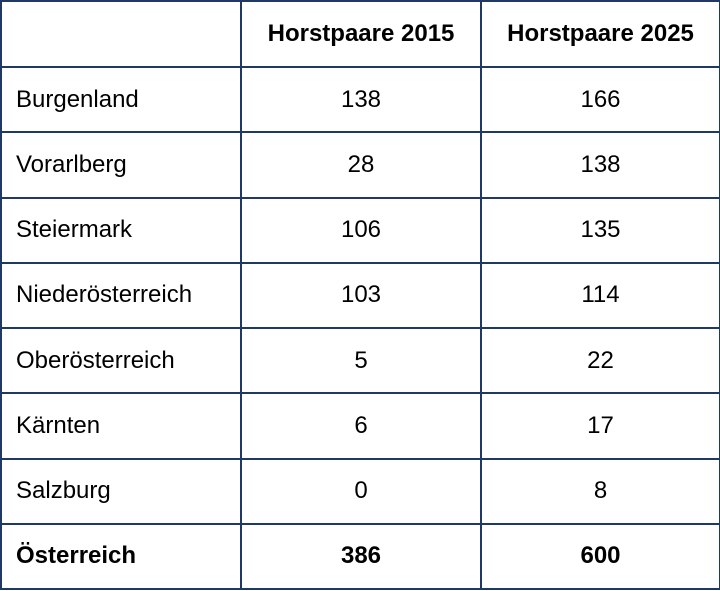  I want to click on value-2015-cell: 138, so click(361, 99).